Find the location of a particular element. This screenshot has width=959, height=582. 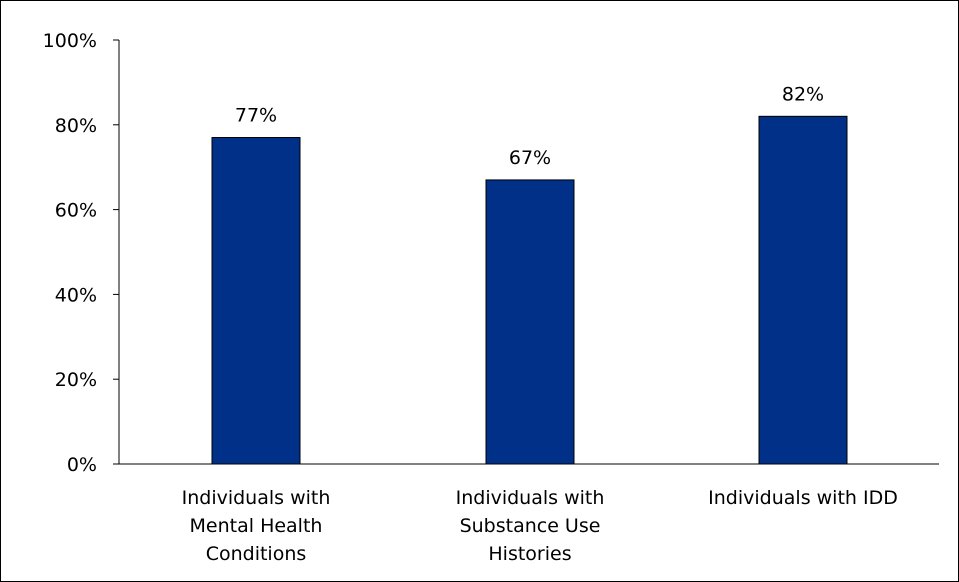

y-tick-label: 80% is located at coordinates (76, 126).